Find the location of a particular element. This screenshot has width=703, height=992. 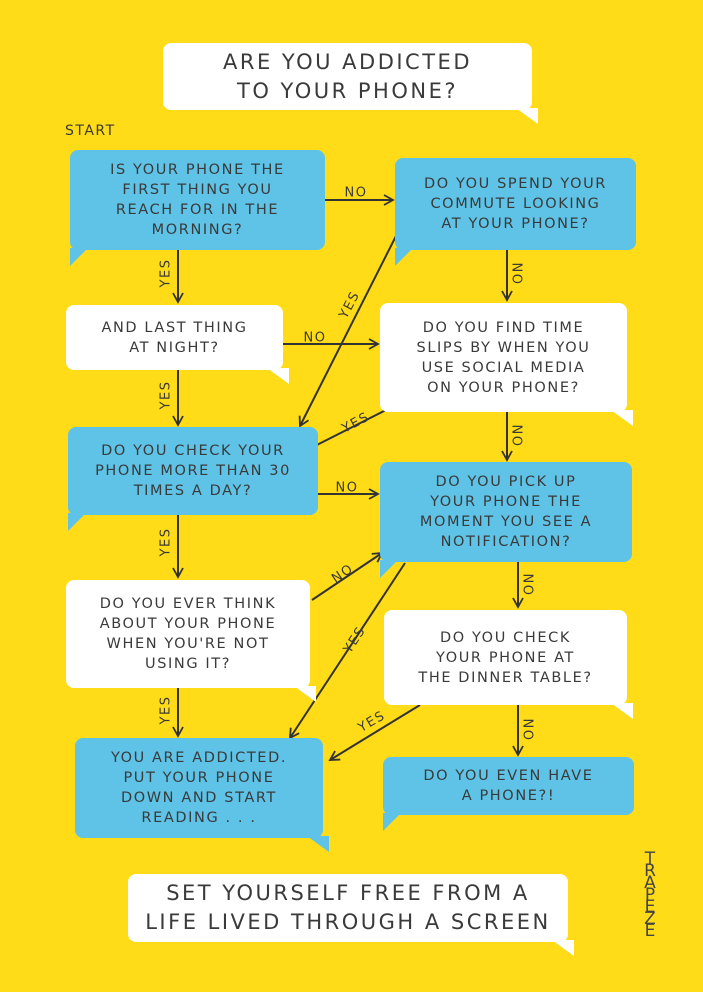

node-text: AND LAST THING AT NIGHT? is located at coordinates (174, 337).